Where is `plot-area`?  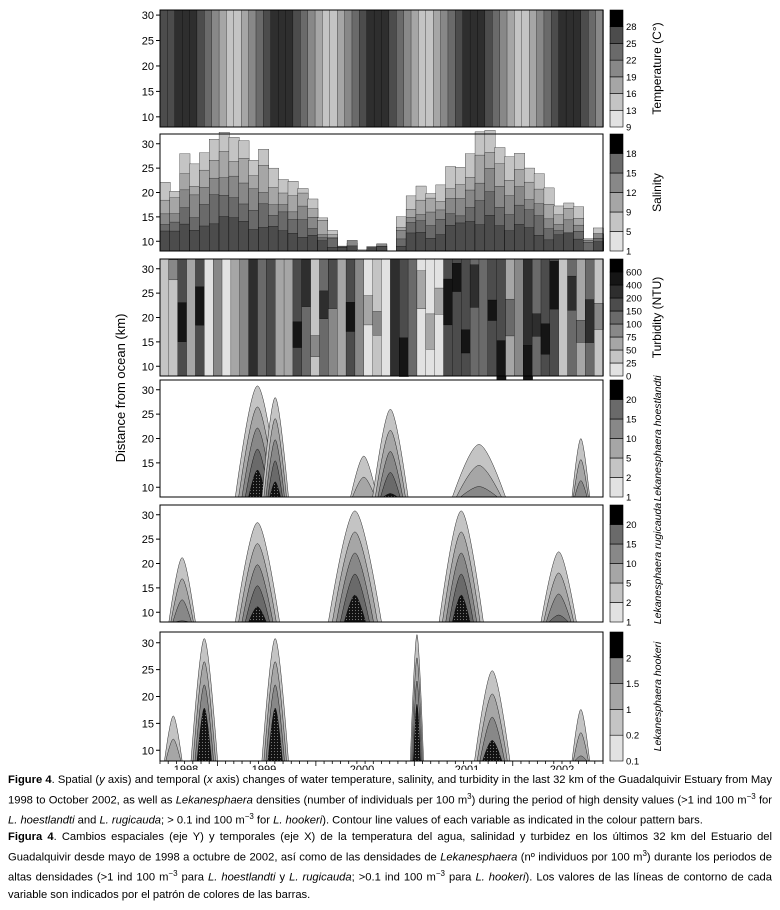 plot-area is located at coordinates (381, 563).